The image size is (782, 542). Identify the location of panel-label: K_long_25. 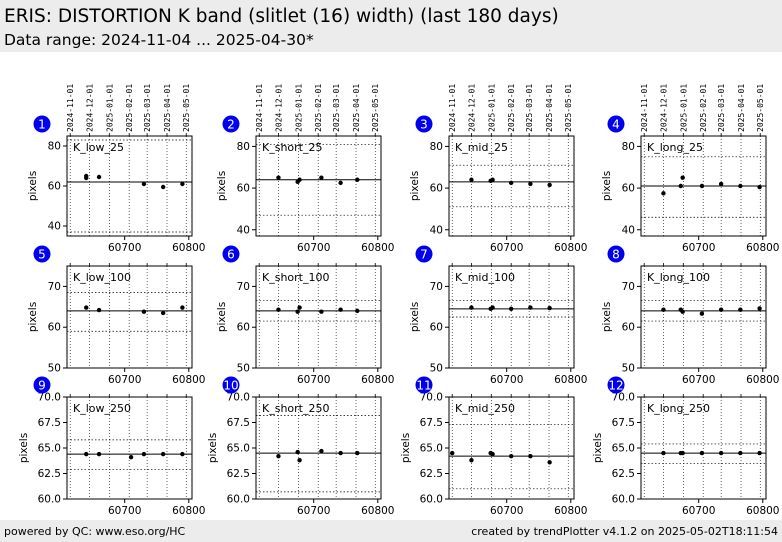
(675, 147).